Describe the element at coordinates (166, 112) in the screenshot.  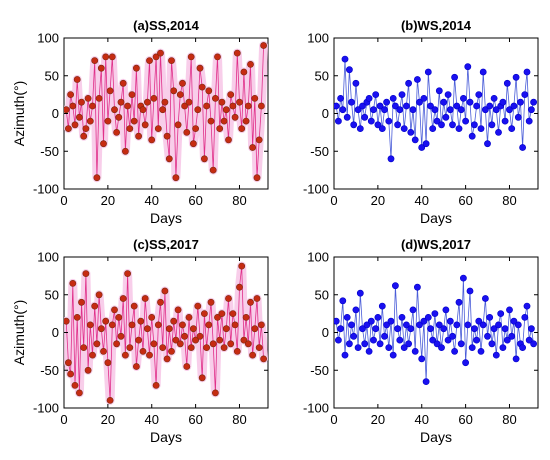
I see `panel-a-plot-area` at that location.